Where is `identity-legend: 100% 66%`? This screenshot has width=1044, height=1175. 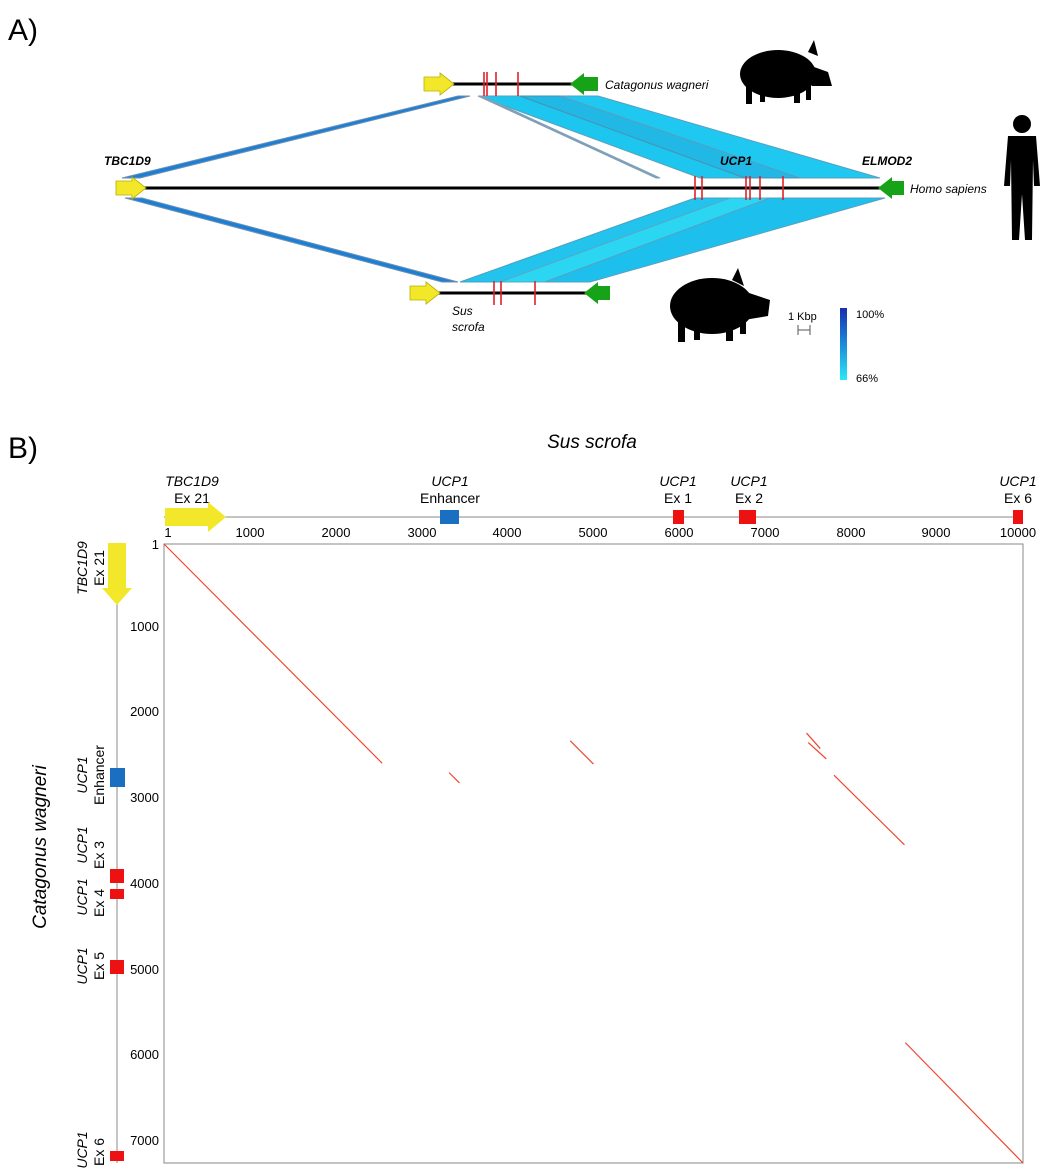
identity-legend: 100% 66% is located at coordinates (862, 346).